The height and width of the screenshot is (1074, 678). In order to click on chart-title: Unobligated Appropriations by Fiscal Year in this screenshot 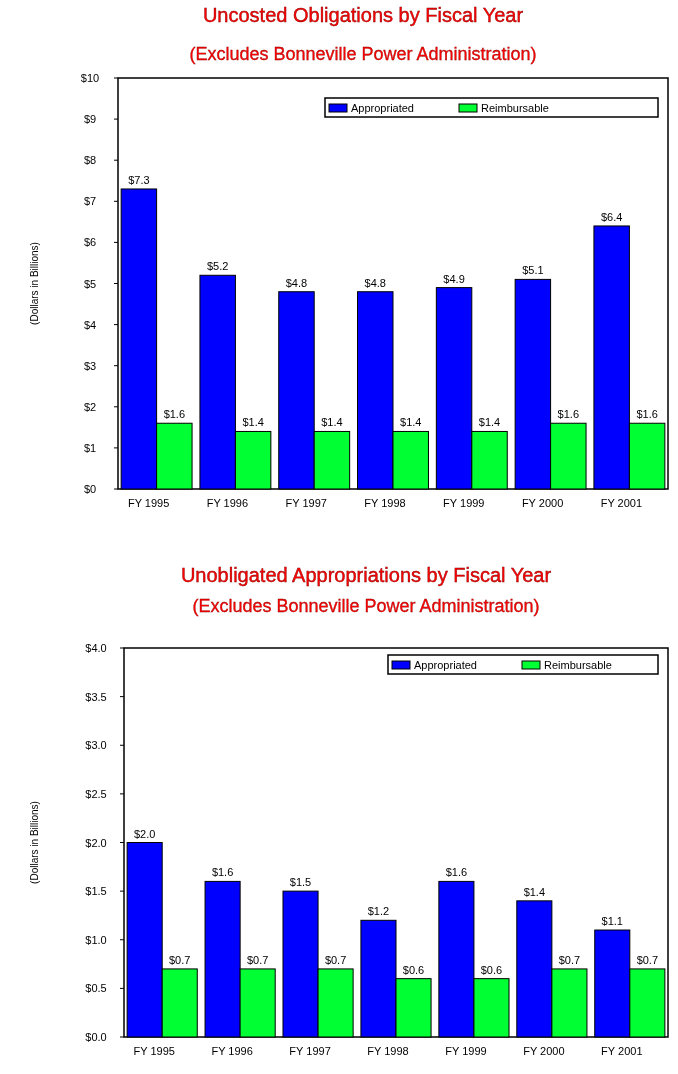, I will do `click(366, 575)`.